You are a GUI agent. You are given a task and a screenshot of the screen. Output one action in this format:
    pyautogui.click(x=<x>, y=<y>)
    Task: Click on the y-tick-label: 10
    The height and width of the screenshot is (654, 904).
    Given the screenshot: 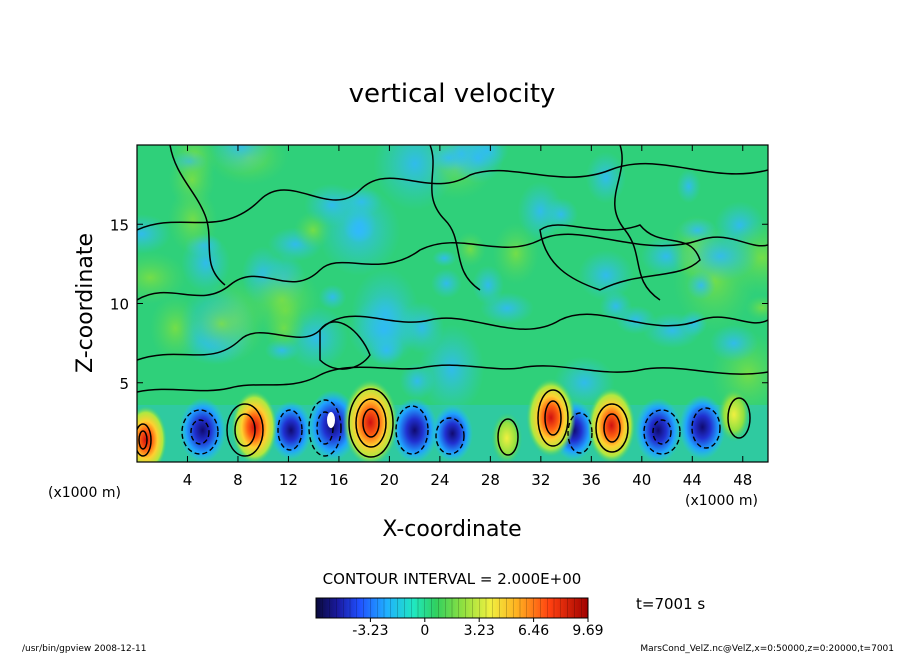 What is the action you would take?
    pyautogui.click(x=119, y=305)
    